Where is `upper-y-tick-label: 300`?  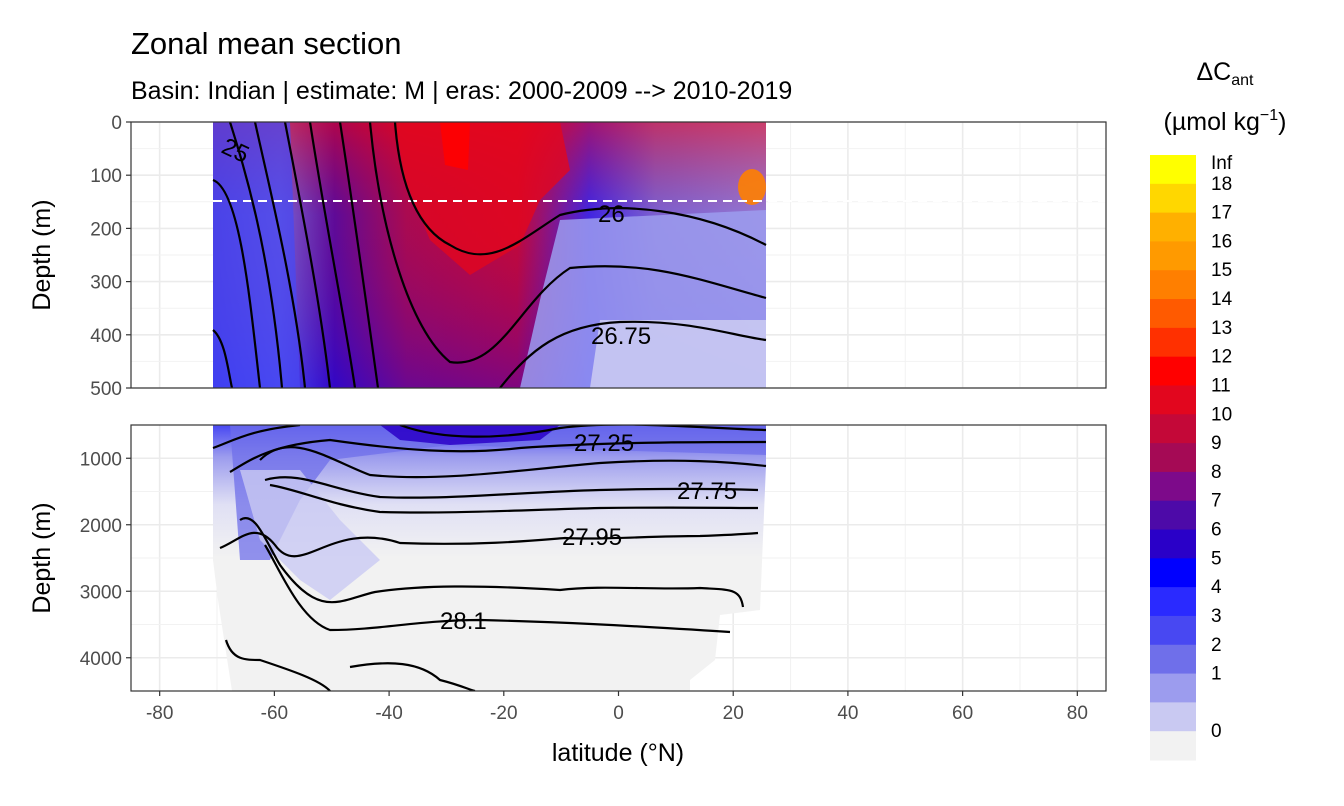 upper-y-tick-label: 300 is located at coordinates (106, 283).